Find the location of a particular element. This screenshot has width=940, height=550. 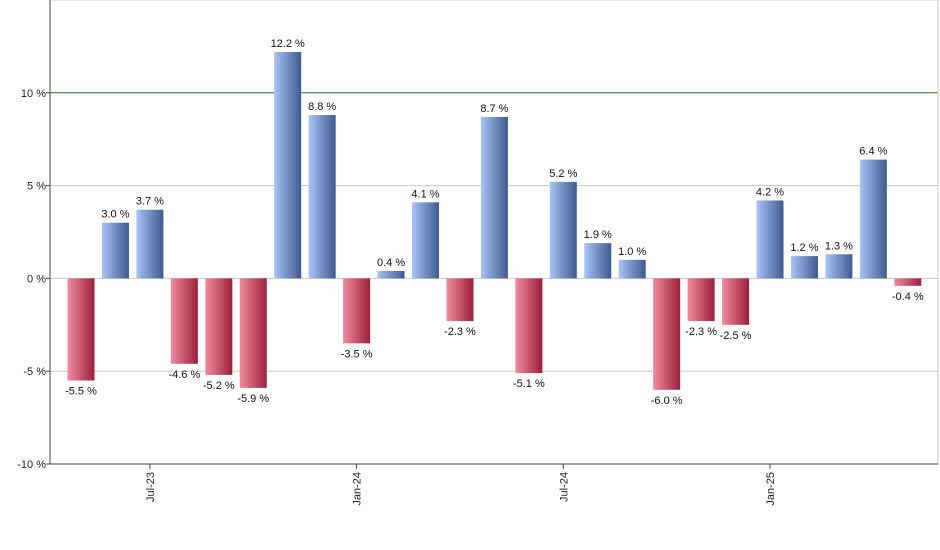

y-tick-label: -10 % is located at coordinates (31, 465).